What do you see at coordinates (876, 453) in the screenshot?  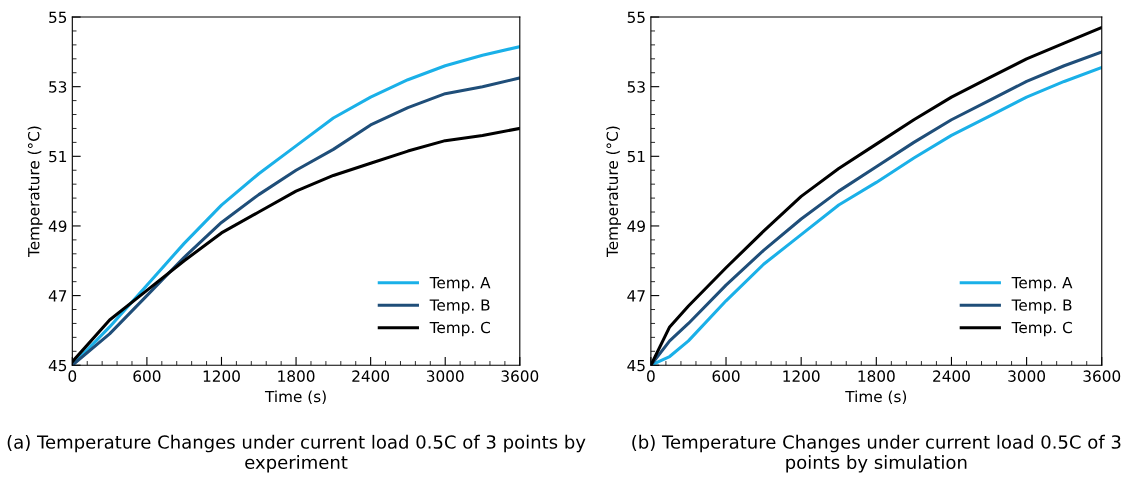 I see `text: (b) Temperature Changes under current load 0.5C of 3 points by simulation` at bounding box center [876, 453].